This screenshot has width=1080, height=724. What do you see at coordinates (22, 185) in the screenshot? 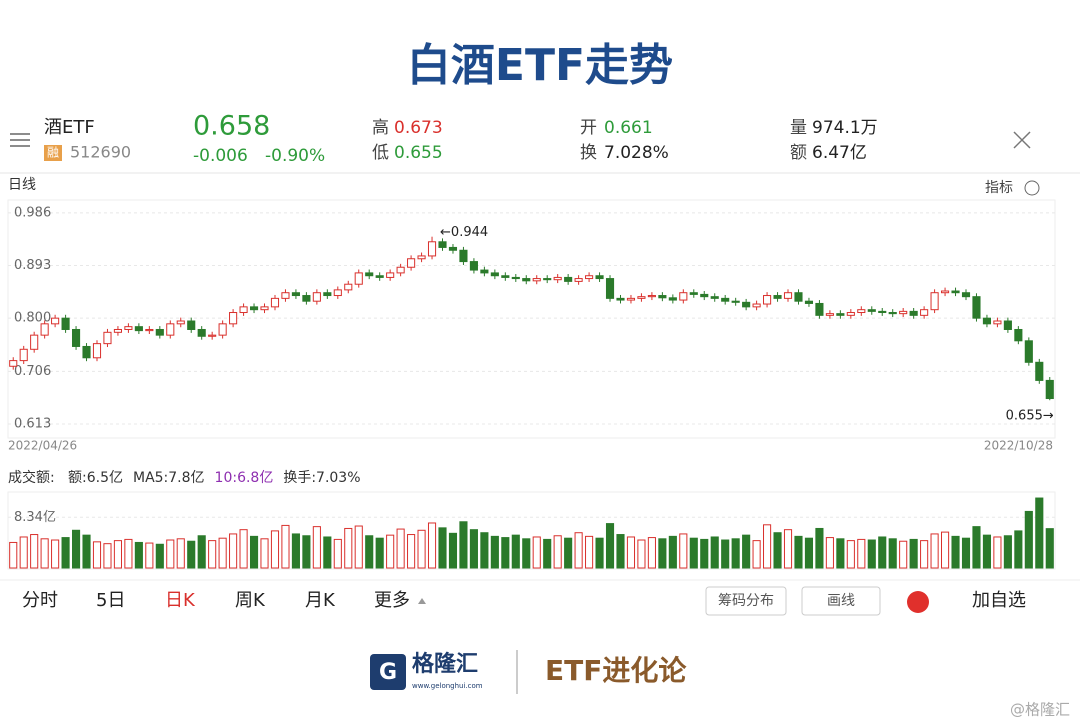
I see `period: 日线` at bounding box center [22, 185].